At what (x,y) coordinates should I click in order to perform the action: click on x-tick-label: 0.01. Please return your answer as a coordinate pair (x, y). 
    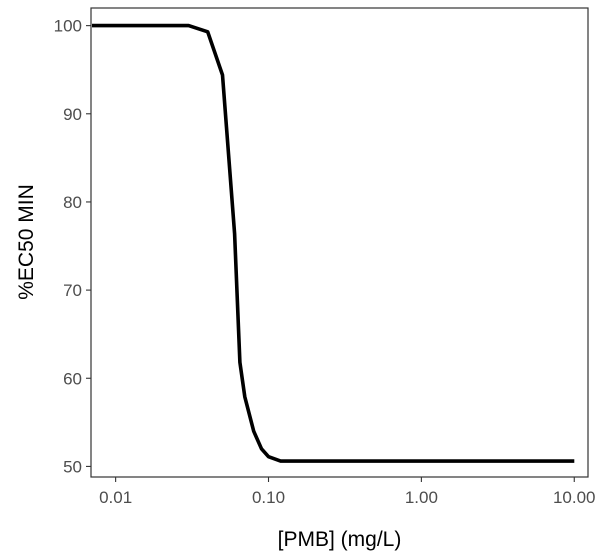
    Looking at the image, I should click on (115, 497).